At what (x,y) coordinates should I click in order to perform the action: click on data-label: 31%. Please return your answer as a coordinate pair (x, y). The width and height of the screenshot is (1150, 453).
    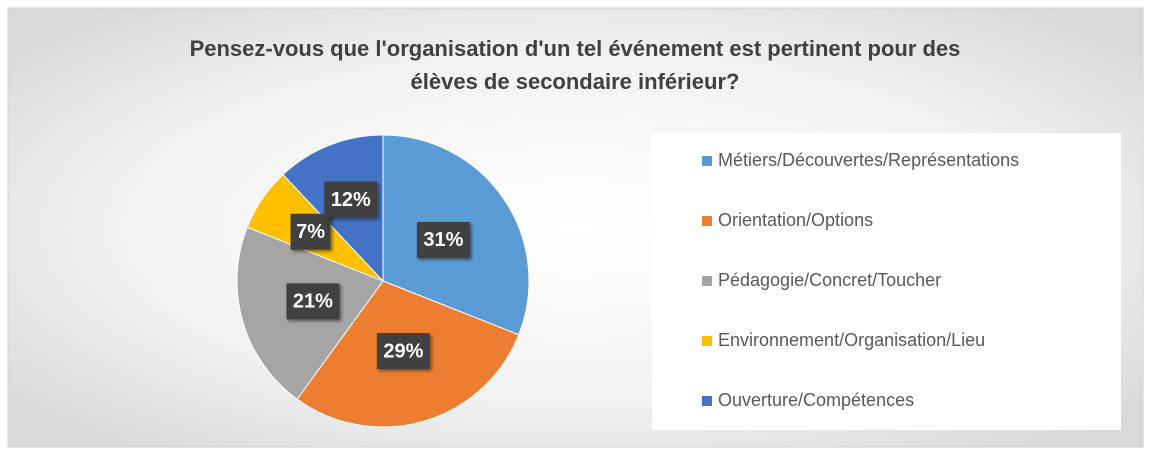
    Looking at the image, I should click on (443, 240).